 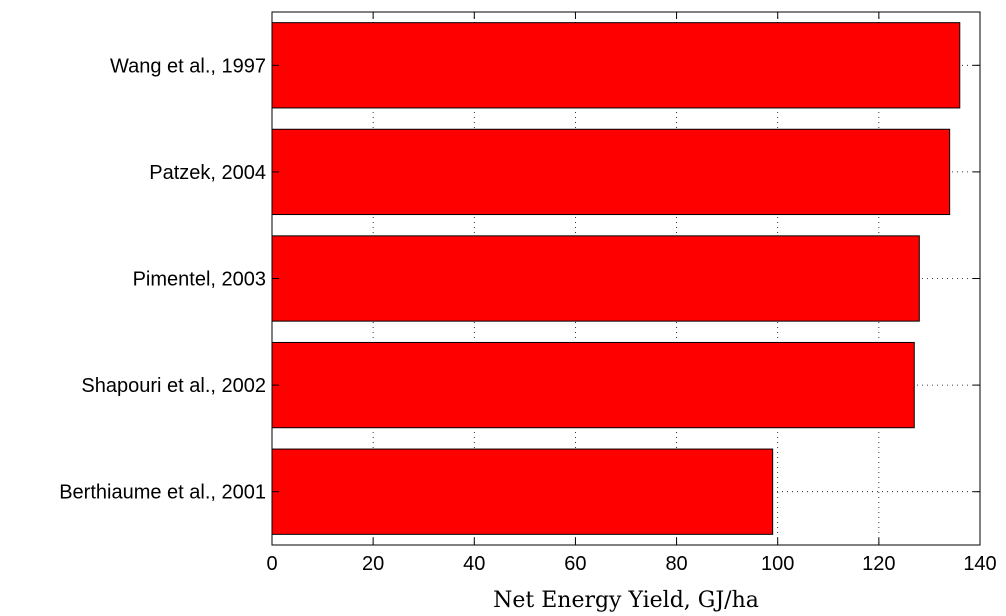 What do you see at coordinates (626, 600) in the screenshot?
I see `x-axis-title: Net Energy Yield, GJ/ha` at bounding box center [626, 600].